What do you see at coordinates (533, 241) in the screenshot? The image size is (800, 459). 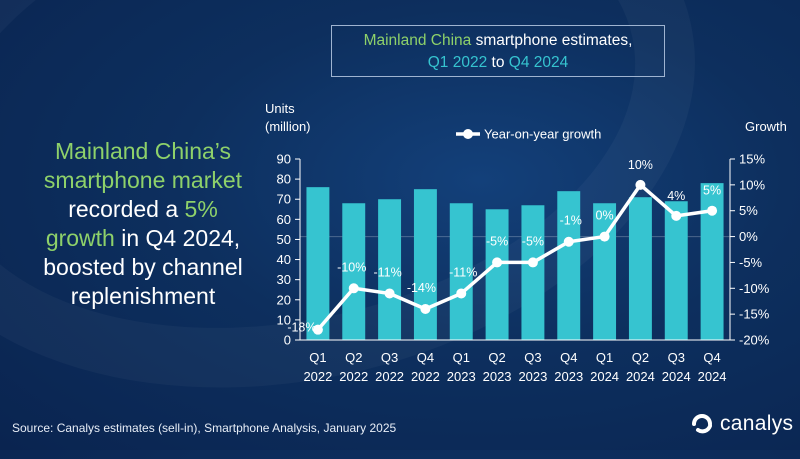 I see `growth-data-label-6: -5%` at bounding box center [533, 241].